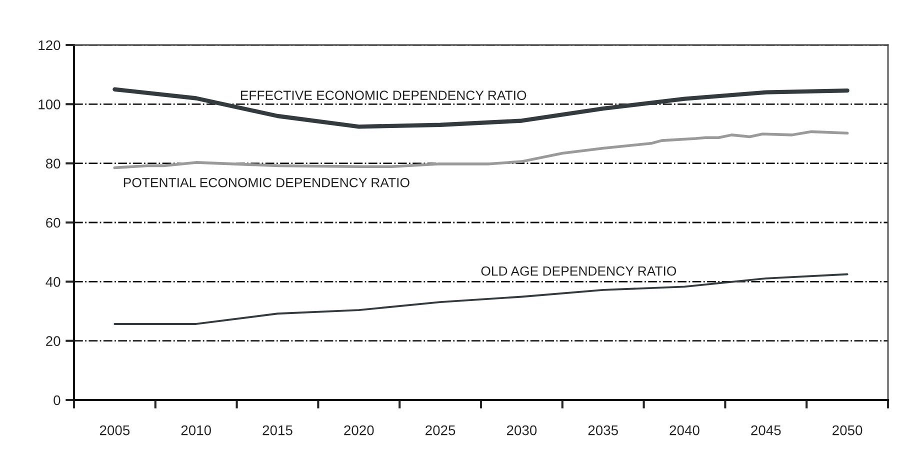  I want to click on x-tick-label: 2020, so click(359, 430).